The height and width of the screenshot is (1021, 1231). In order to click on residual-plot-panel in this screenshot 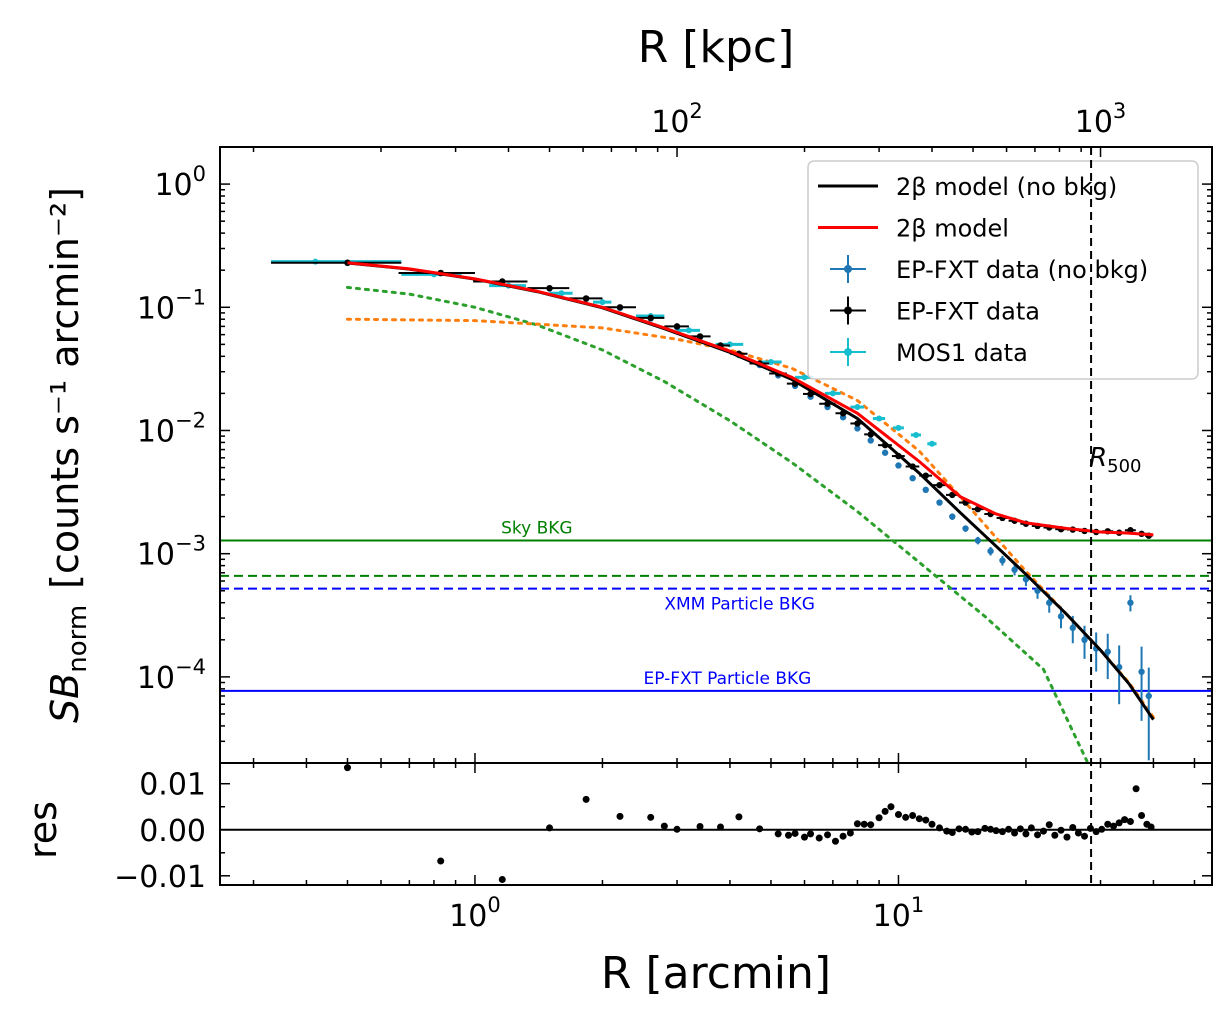, I will do `click(716, 823)`.